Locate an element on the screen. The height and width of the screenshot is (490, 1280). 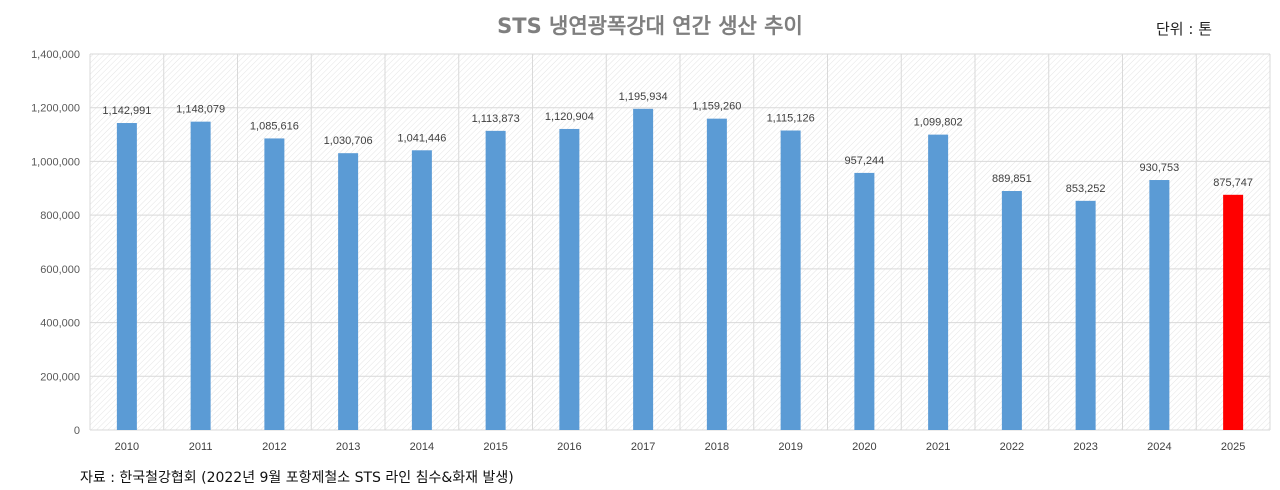
x-tick-label: 2017 is located at coordinates (643, 447).